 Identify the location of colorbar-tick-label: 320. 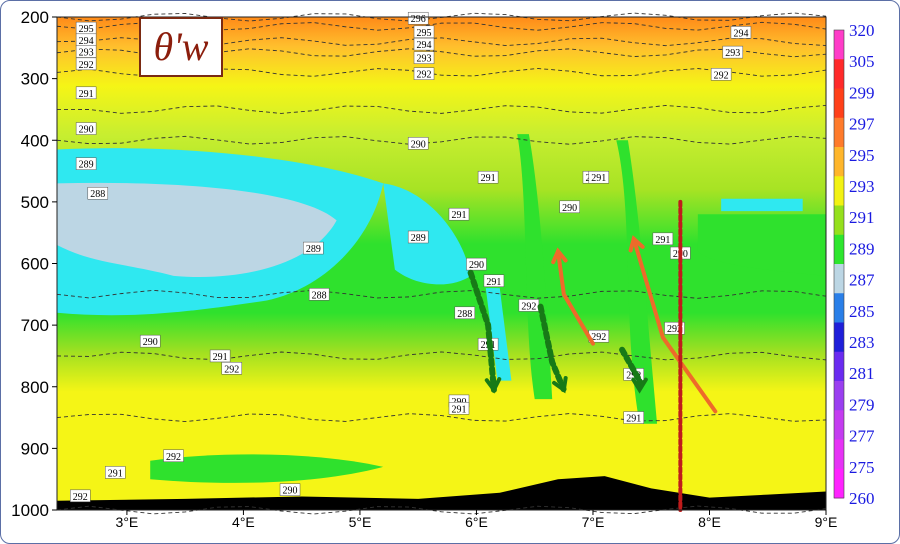
(862, 30).